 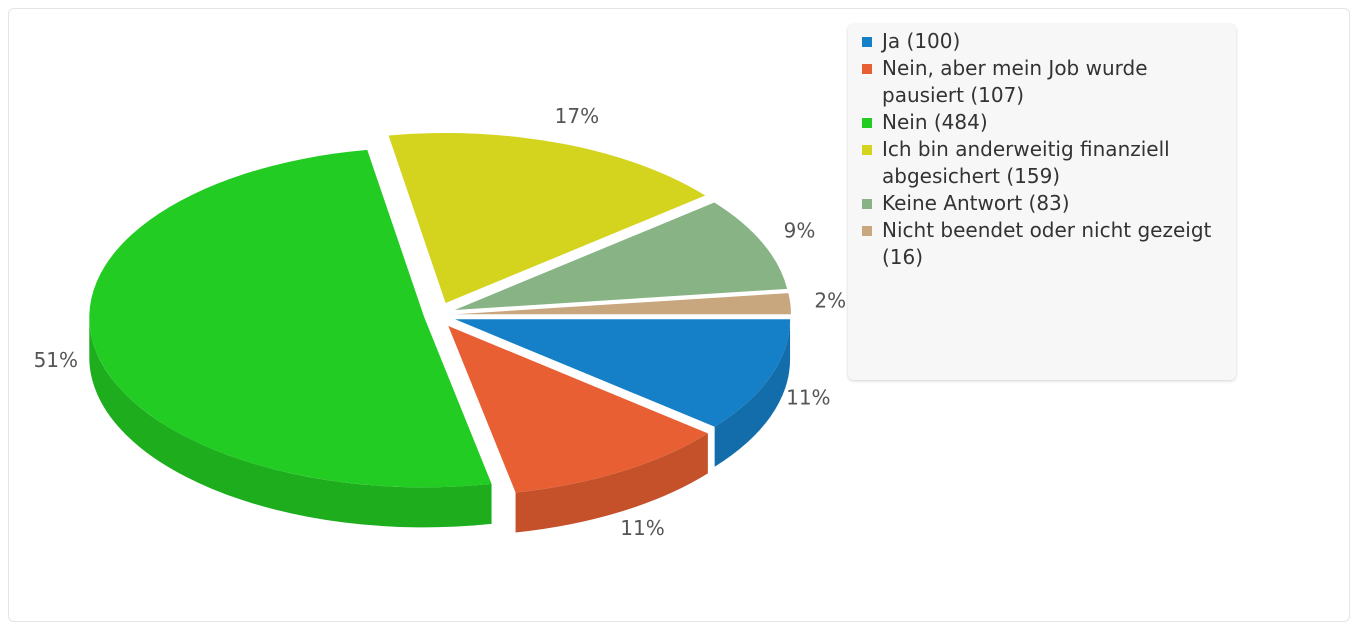 What do you see at coordinates (976, 203) in the screenshot?
I see `legend-label: Keine Antwort (83)` at bounding box center [976, 203].